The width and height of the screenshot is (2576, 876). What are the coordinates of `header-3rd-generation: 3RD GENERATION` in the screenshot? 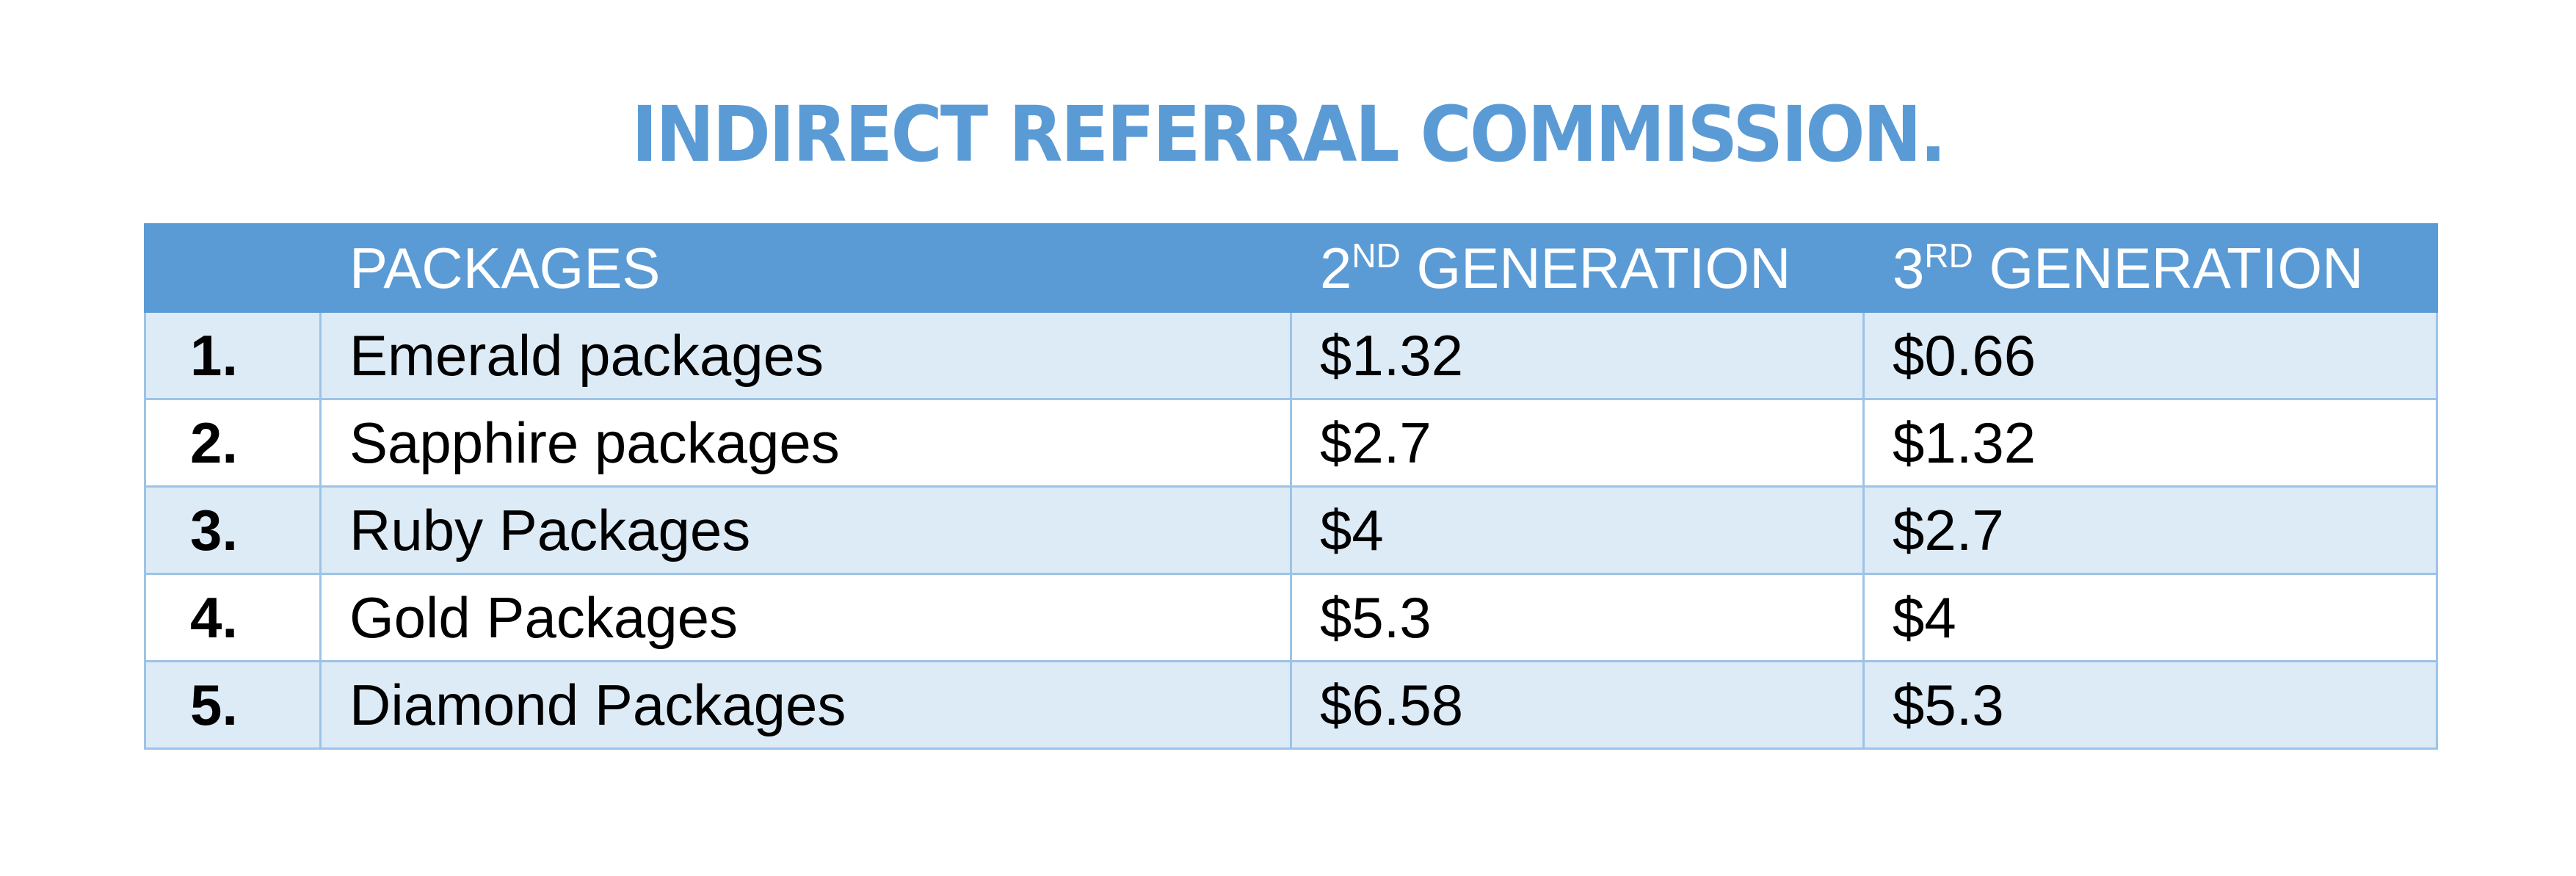 It's located at (2150, 268).